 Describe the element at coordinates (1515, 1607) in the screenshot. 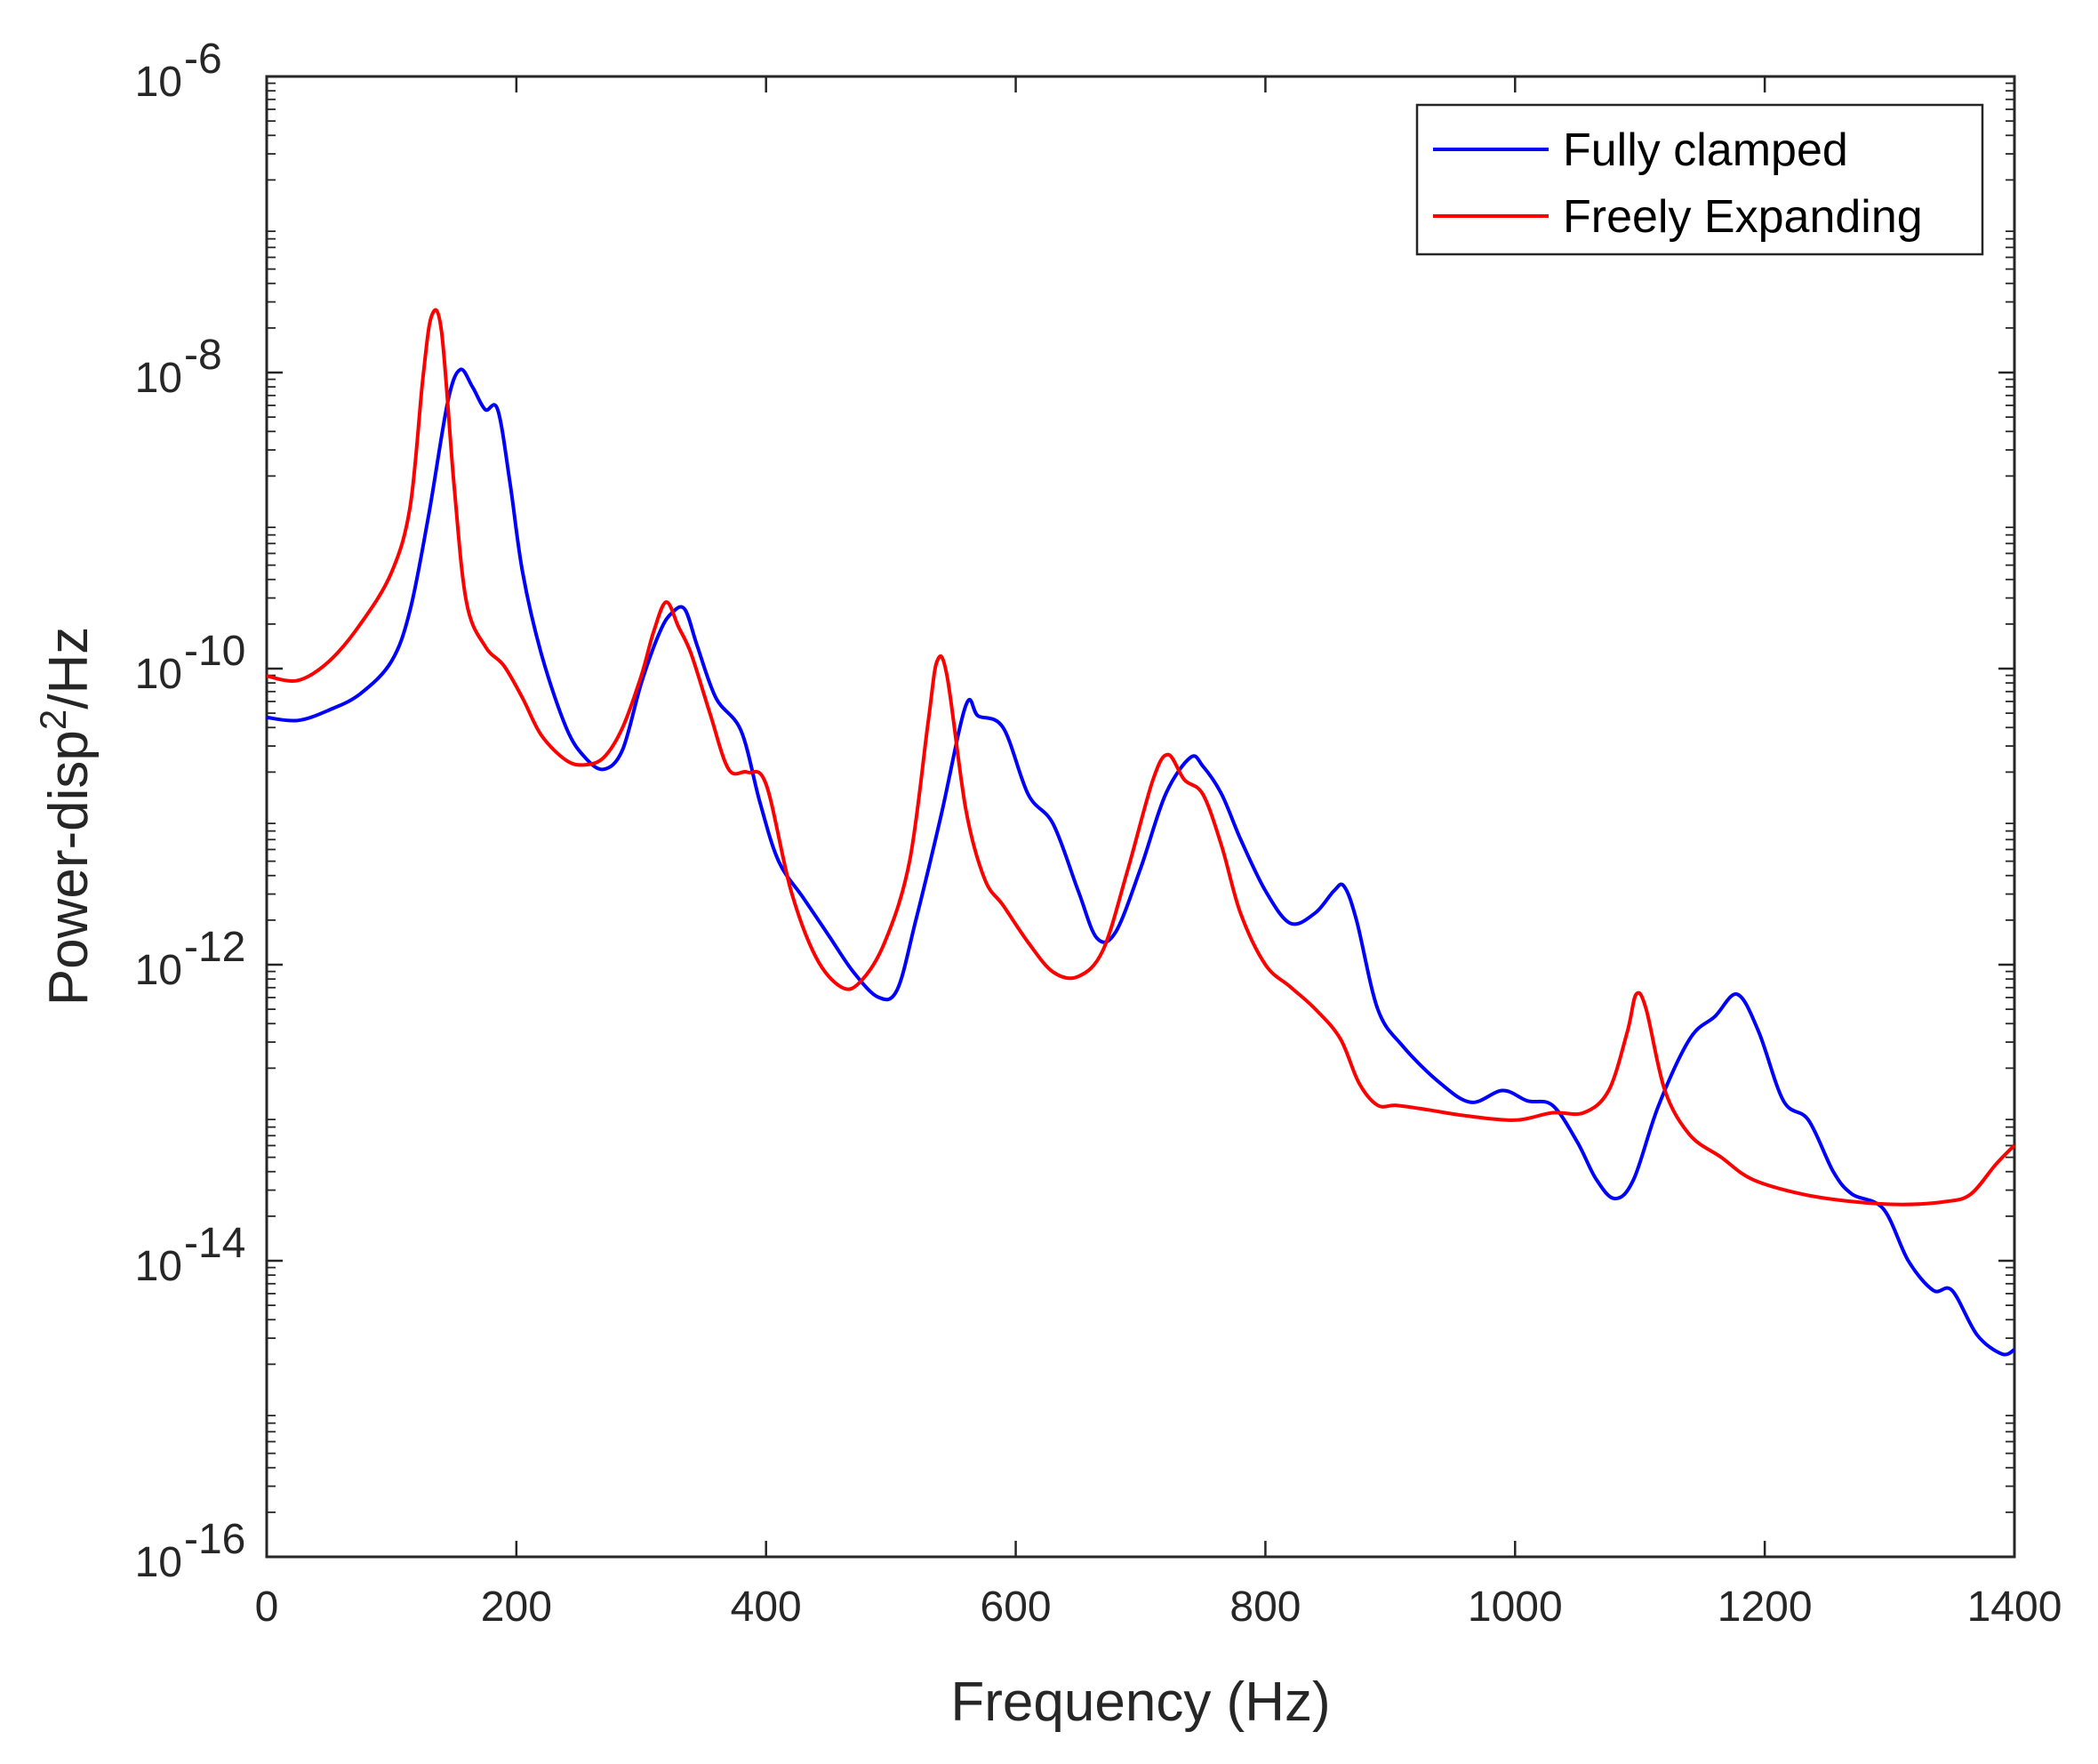

I see `x-tick-label: 1000` at that location.